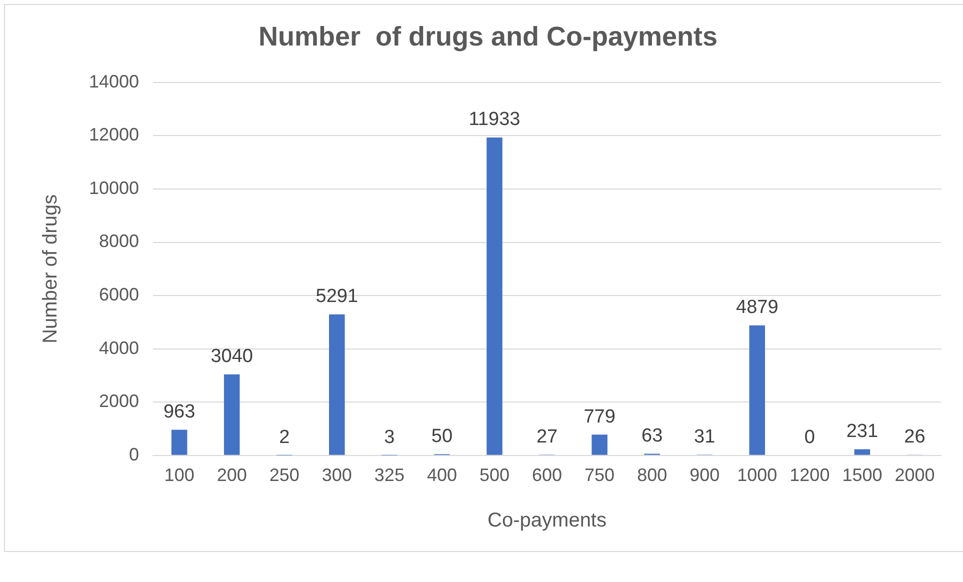  What do you see at coordinates (809, 437) in the screenshot?
I see `data-label: 0` at bounding box center [809, 437].